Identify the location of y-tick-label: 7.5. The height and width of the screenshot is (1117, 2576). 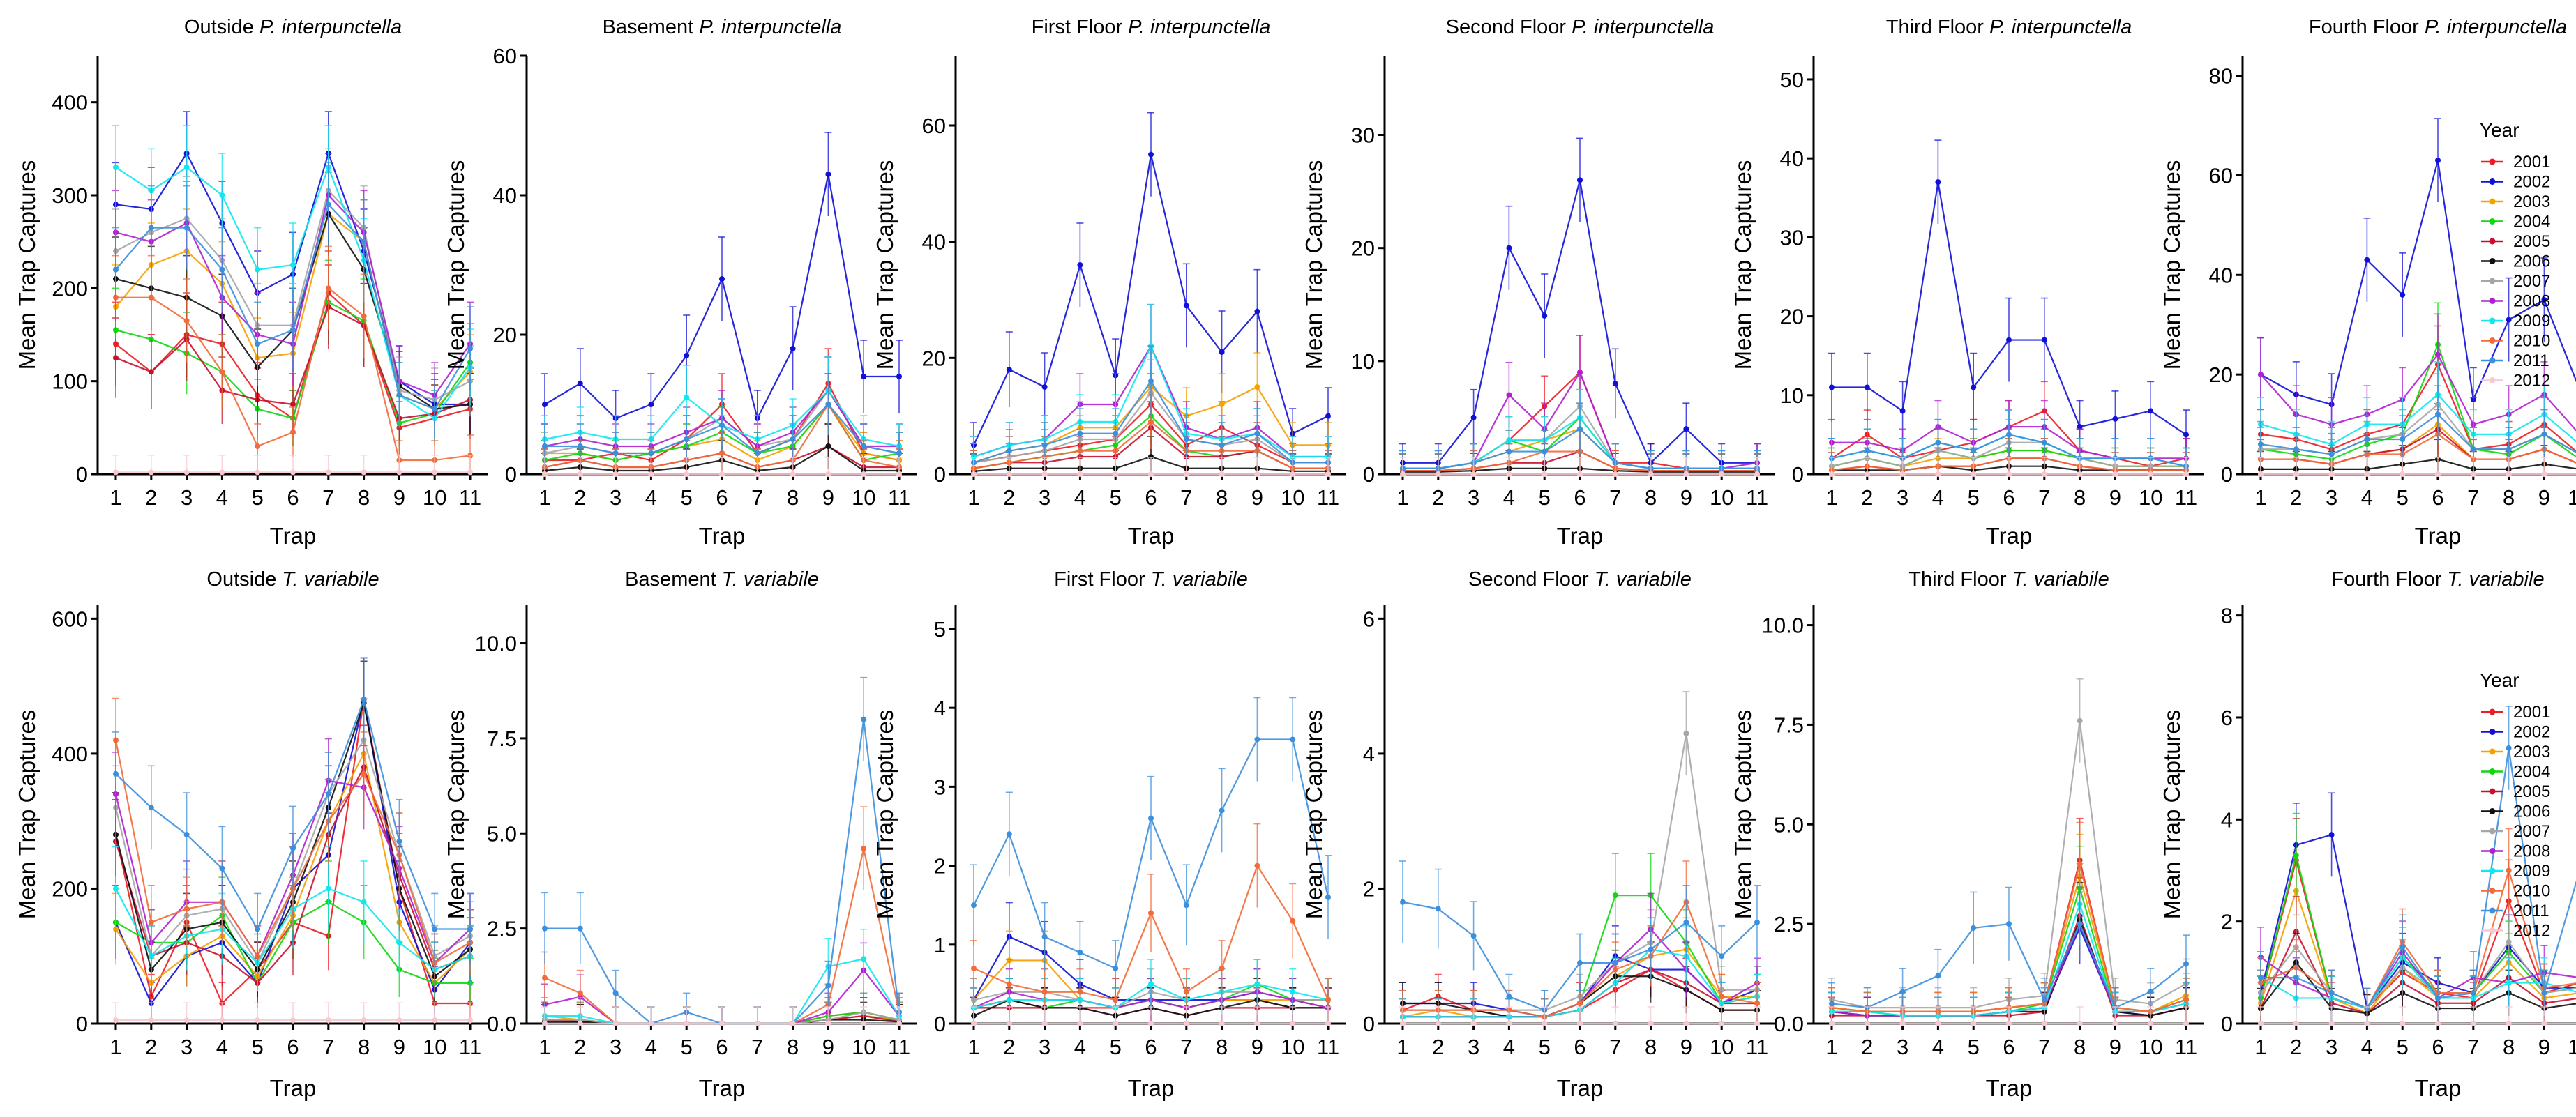
(502, 739).